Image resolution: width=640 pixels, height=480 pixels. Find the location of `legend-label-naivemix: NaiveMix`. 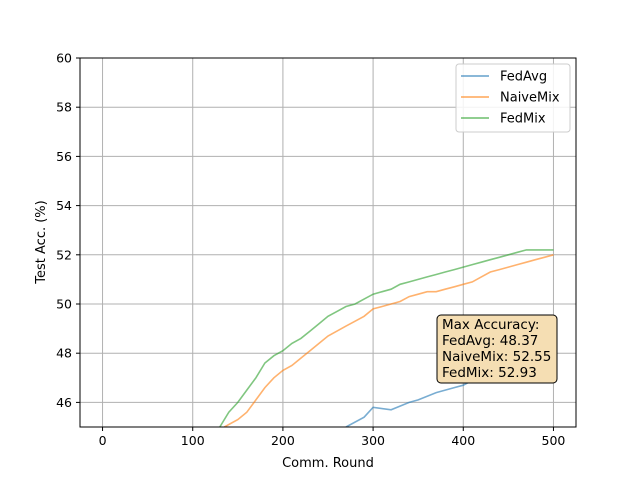

legend-label-naivemix: NaiveMix is located at coordinates (530, 98).